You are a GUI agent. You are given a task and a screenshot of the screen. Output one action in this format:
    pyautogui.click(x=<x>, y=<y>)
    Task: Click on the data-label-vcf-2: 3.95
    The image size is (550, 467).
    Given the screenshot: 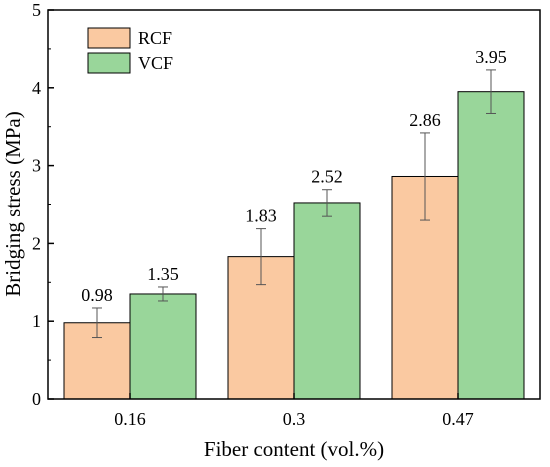 What is the action you would take?
    pyautogui.click(x=491, y=57)
    